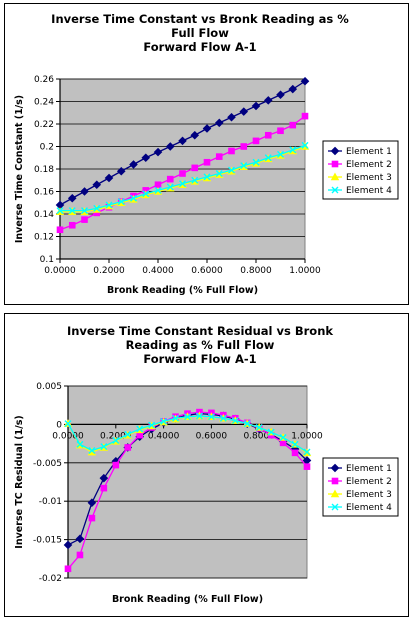 The width and height of the screenshot is (414, 620). I want to click on chart-title-line: Forward Flow A-1, so click(199, 47).